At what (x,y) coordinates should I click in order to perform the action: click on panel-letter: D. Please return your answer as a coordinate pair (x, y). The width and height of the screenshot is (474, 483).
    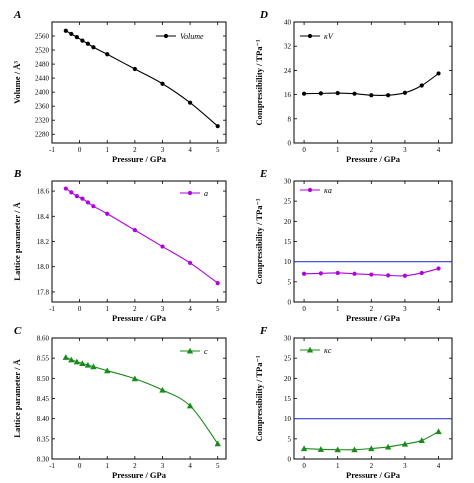
    Looking at the image, I should click on (263, 15).